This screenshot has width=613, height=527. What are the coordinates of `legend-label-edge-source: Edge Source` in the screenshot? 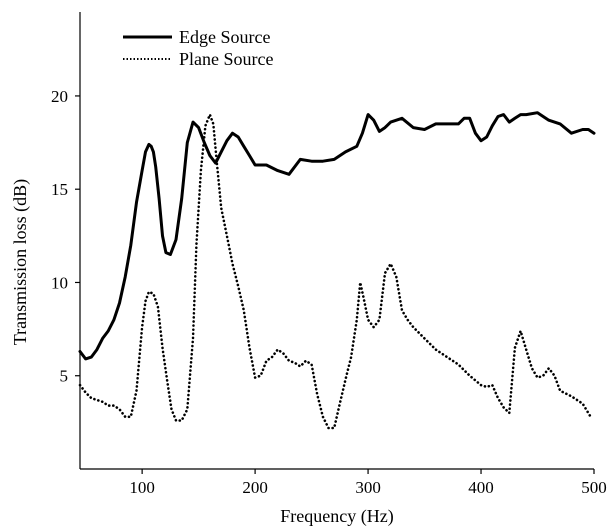 It's located at (224, 37).